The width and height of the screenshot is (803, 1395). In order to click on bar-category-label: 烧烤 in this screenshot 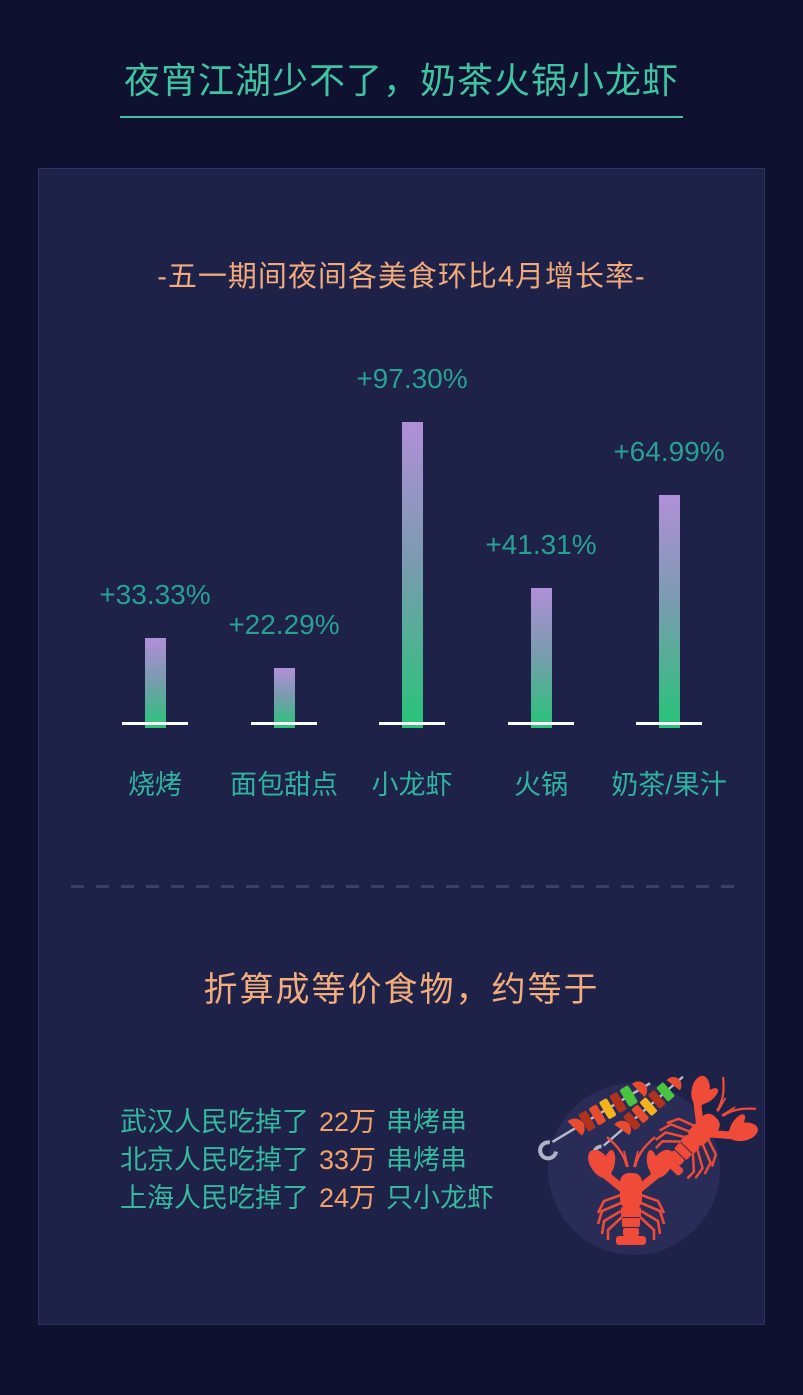, I will do `click(155, 785)`.